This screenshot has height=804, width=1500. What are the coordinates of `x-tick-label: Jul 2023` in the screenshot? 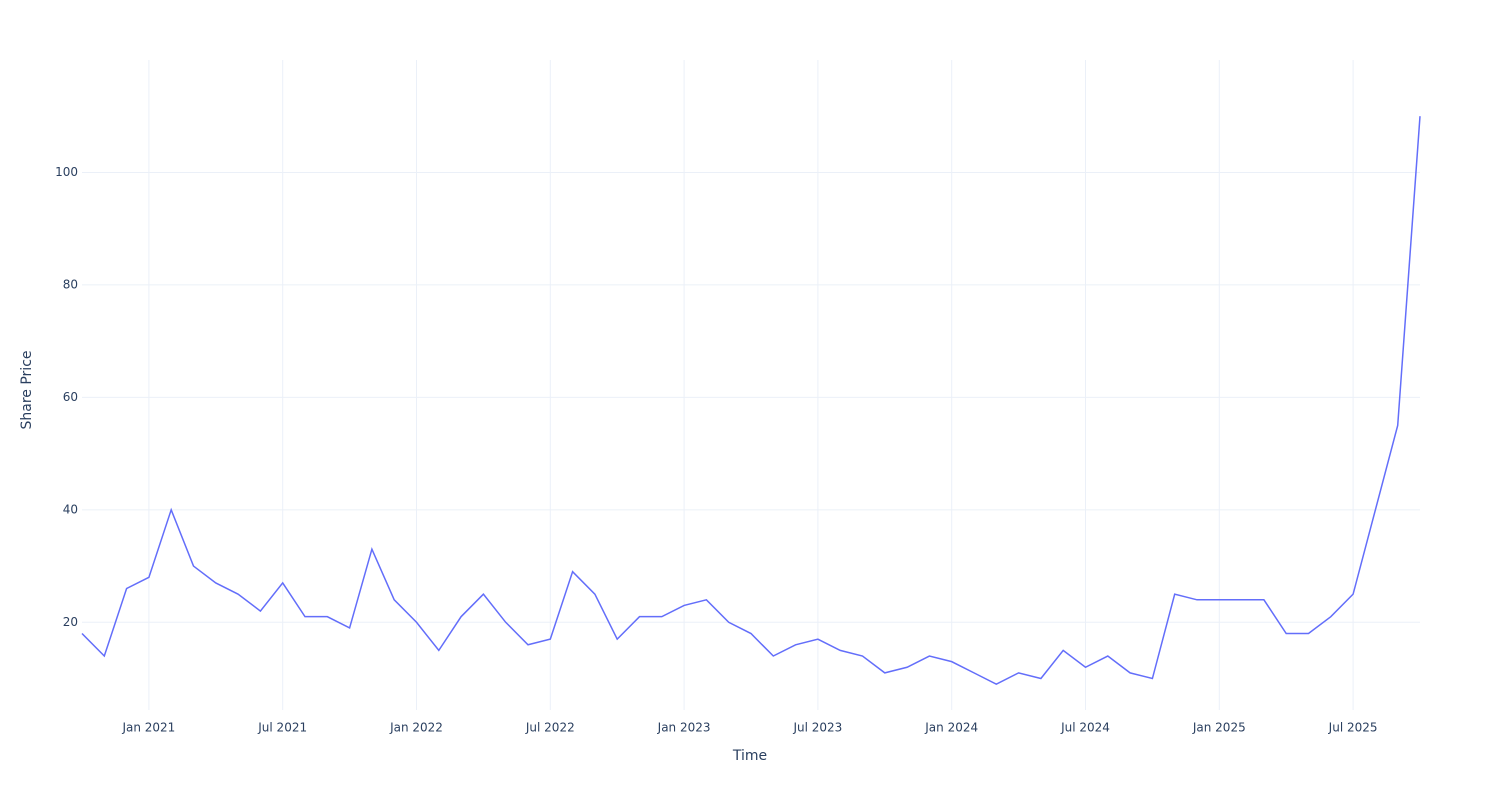 It's located at (817, 728).